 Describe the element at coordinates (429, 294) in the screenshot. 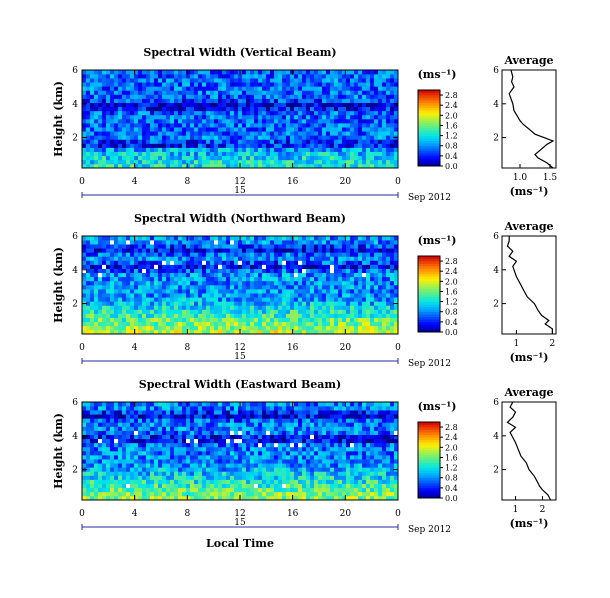

I see `colorbar-frame` at that location.